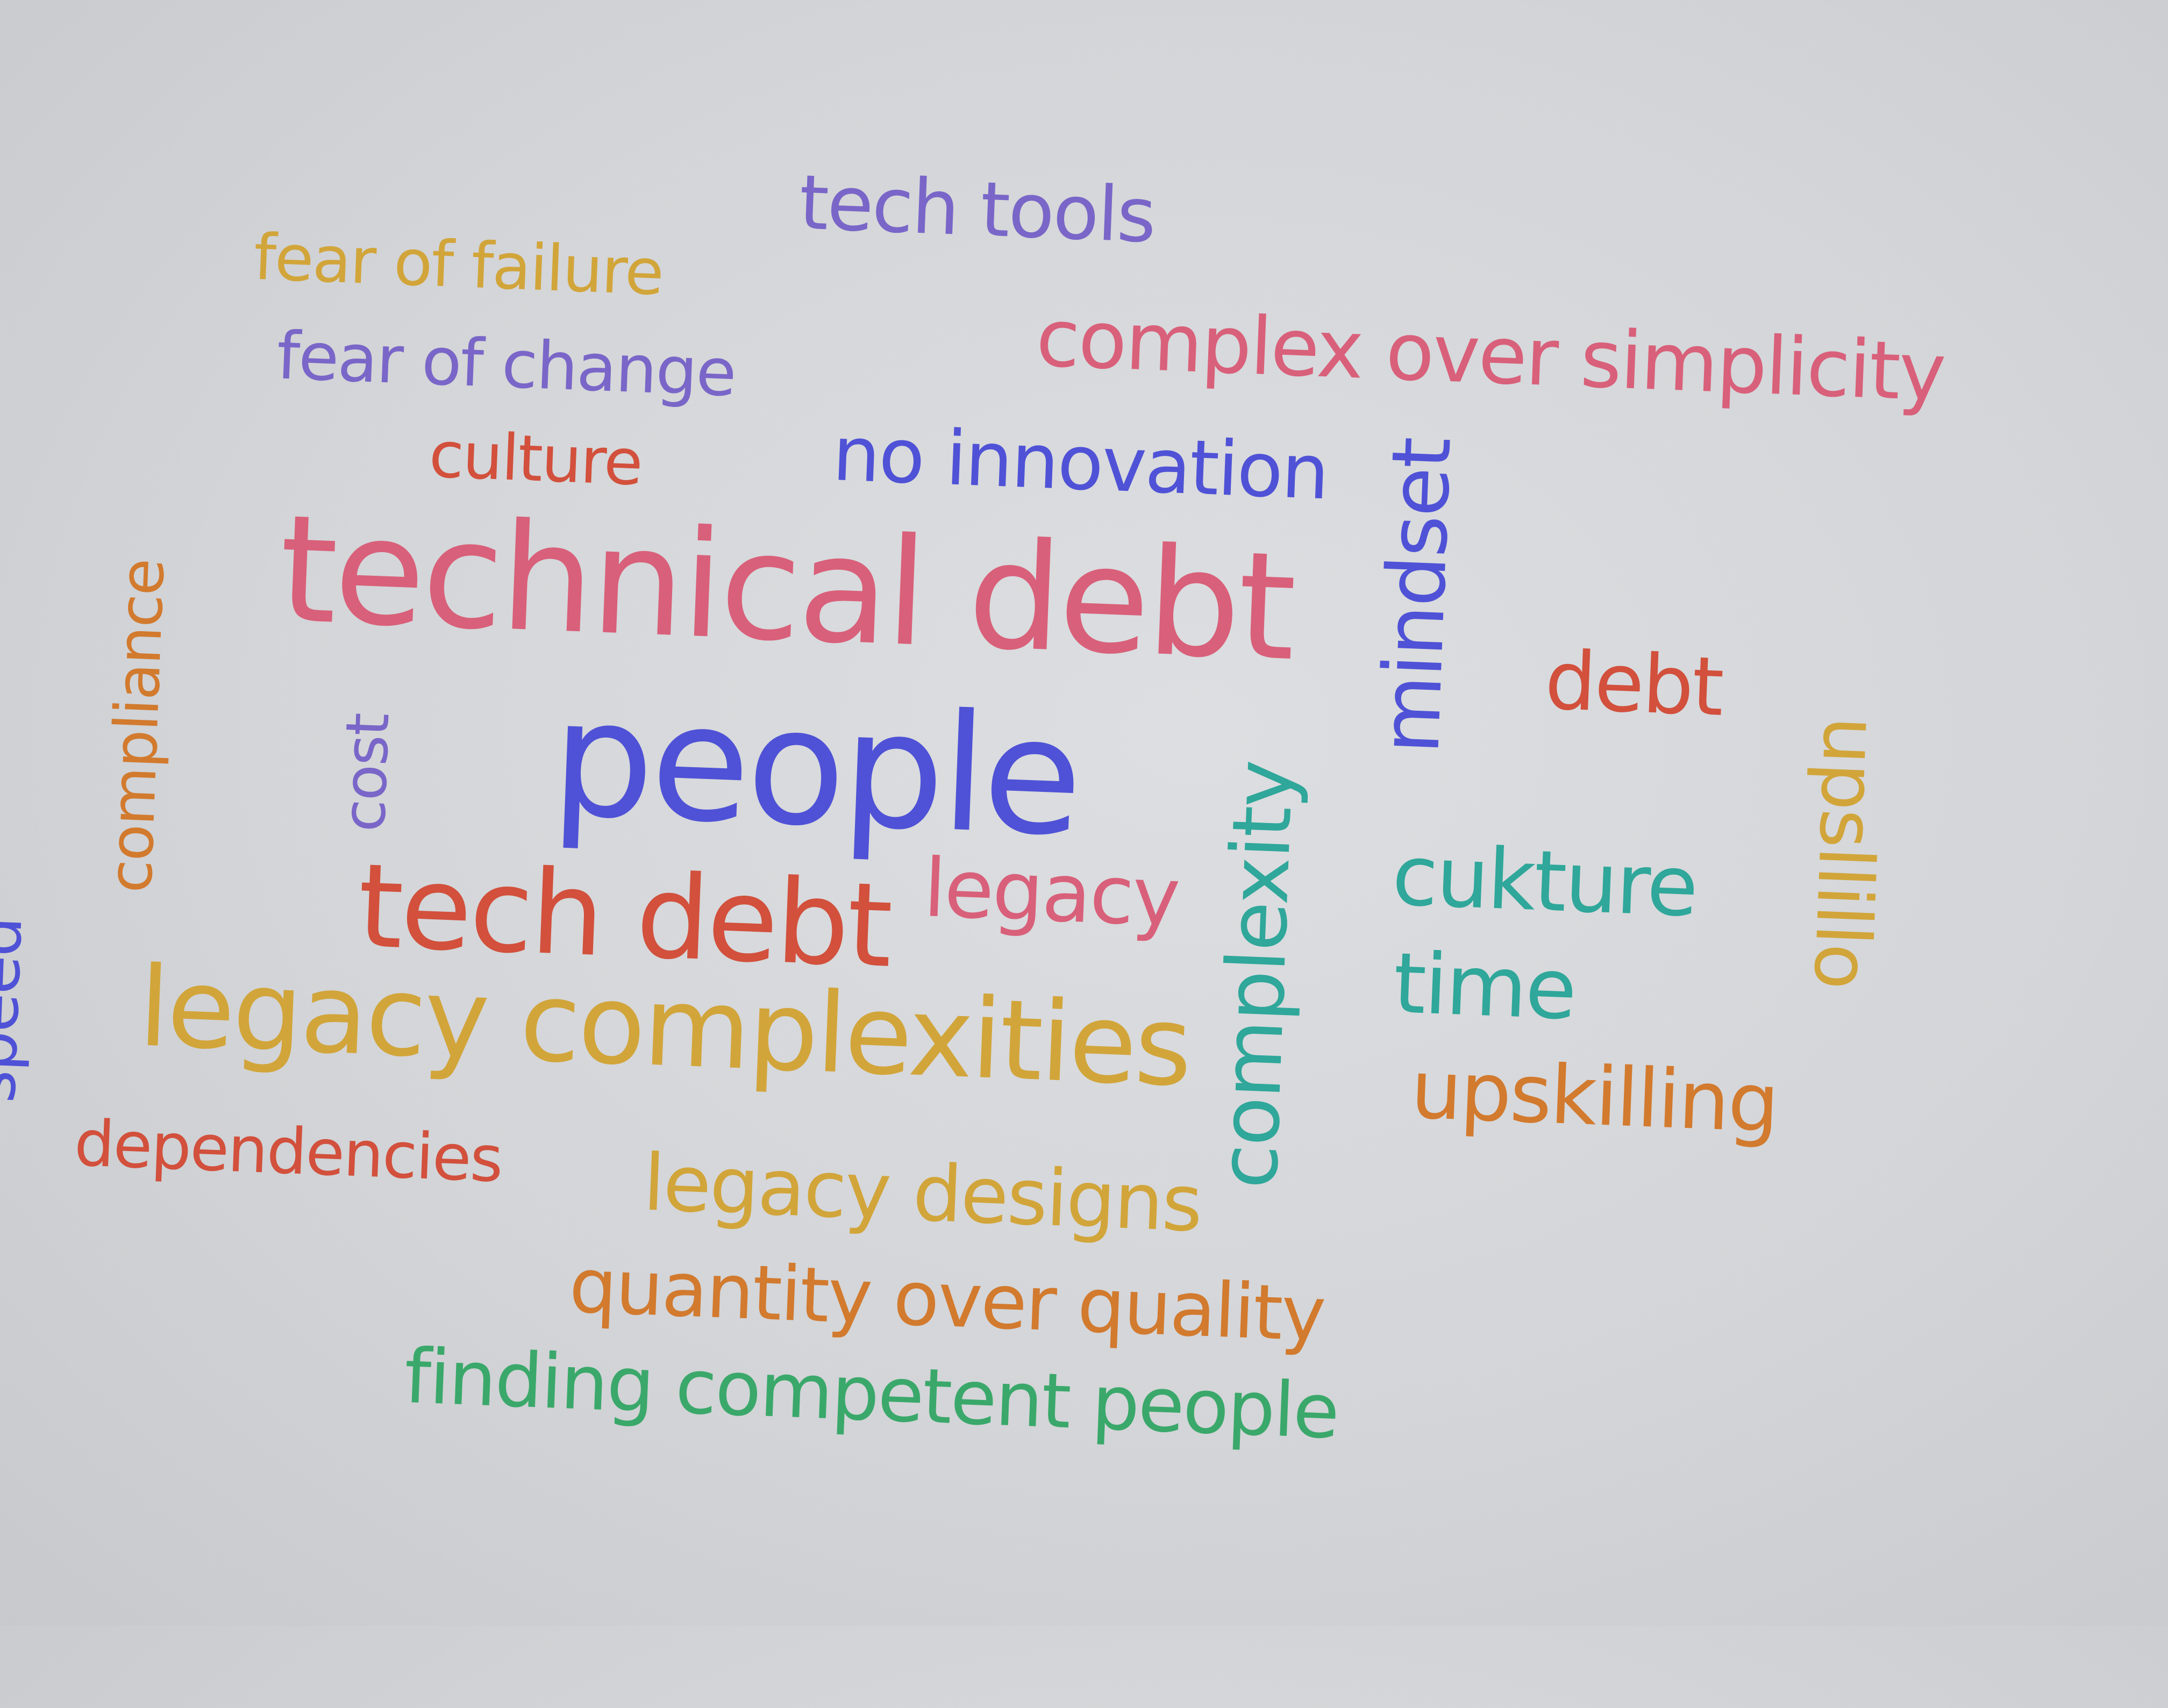  What do you see at coordinates (1417, 596) in the screenshot?
I see `word-mindset: mindset` at bounding box center [1417, 596].